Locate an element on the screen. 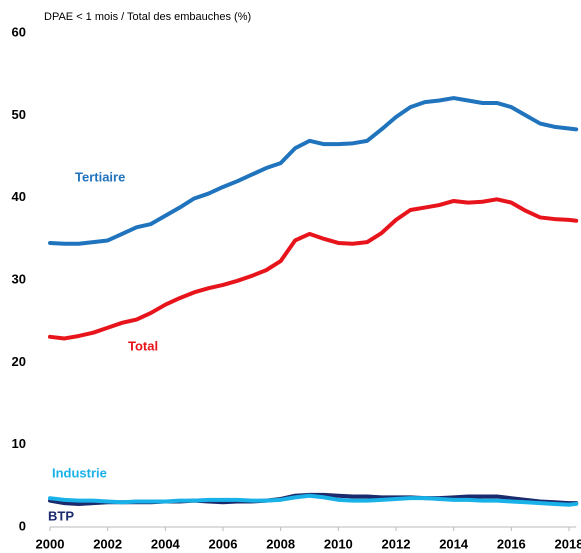  x-tick-label: 2018 is located at coordinates (568, 543).